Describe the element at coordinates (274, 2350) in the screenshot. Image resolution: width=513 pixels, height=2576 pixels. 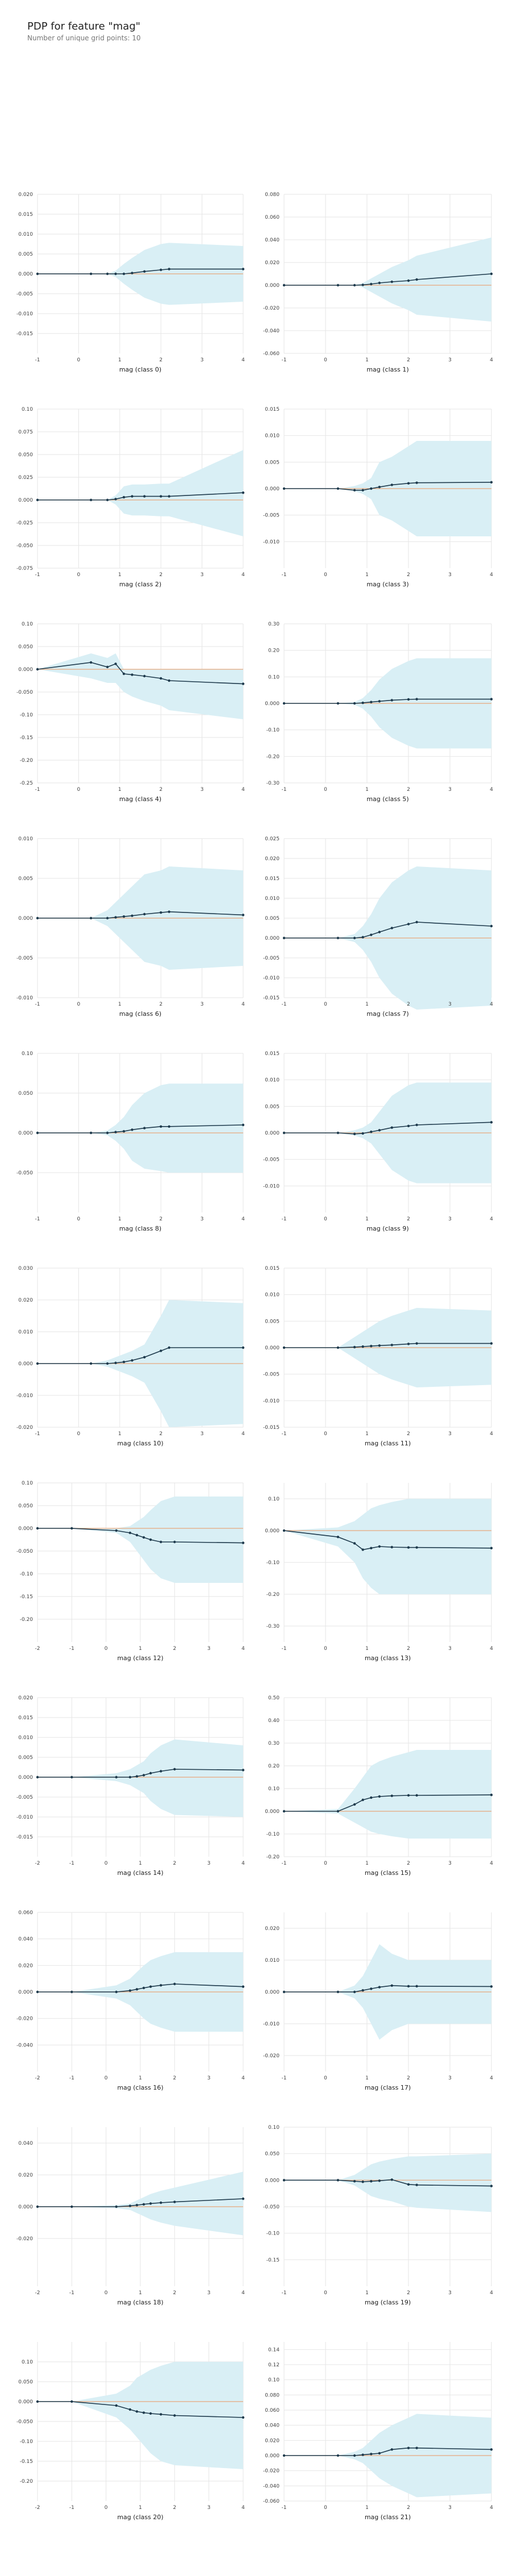
I see `y-tick-label: 0.14` at that location.